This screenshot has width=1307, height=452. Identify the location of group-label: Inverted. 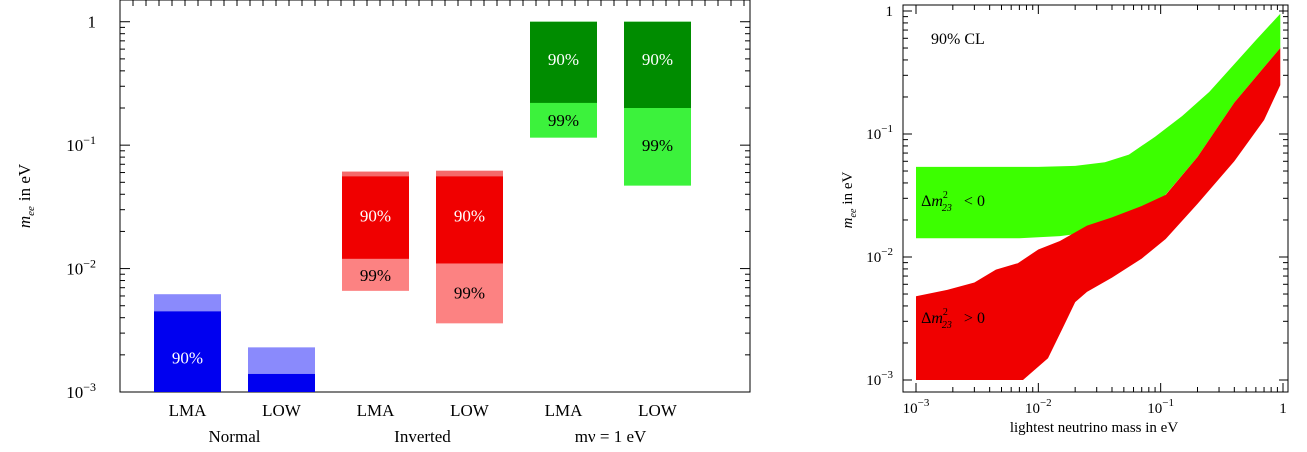
(422, 436).